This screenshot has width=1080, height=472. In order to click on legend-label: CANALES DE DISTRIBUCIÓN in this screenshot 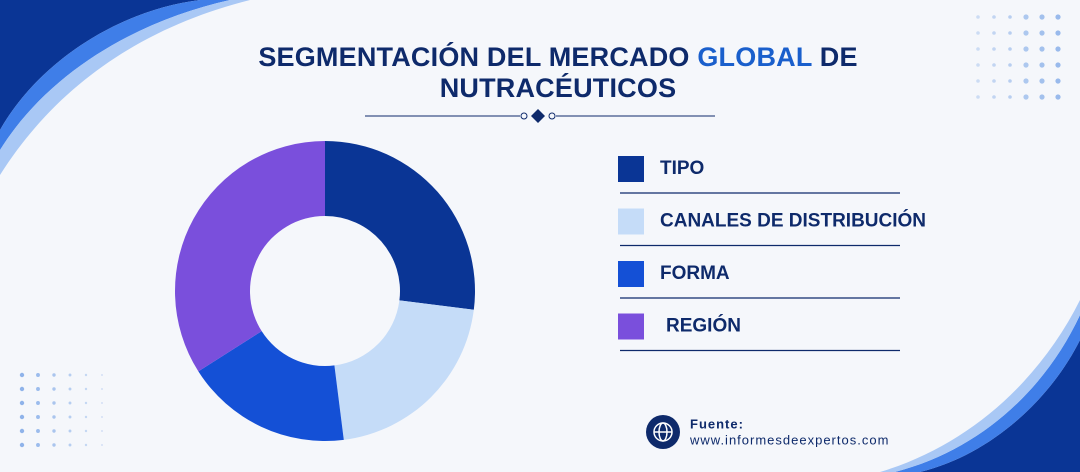, I will do `click(793, 221)`.